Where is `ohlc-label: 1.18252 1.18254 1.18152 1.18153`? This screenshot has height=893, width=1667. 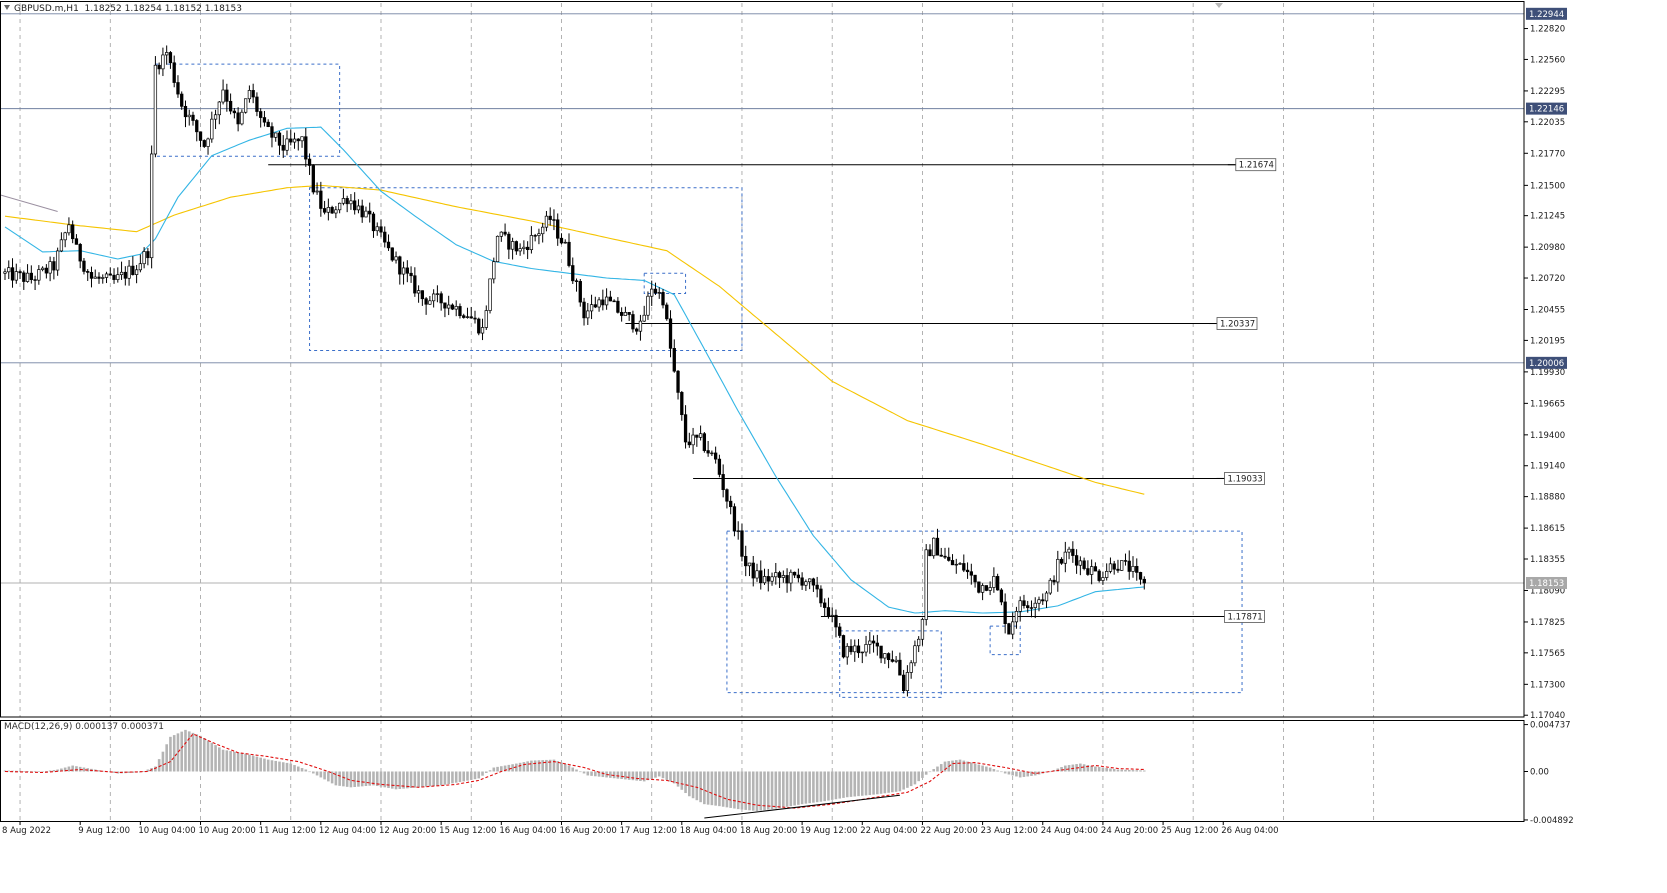
ohlc-label: 1.18252 1.18254 1.18152 1.18153 is located at coordinates (163, 9).